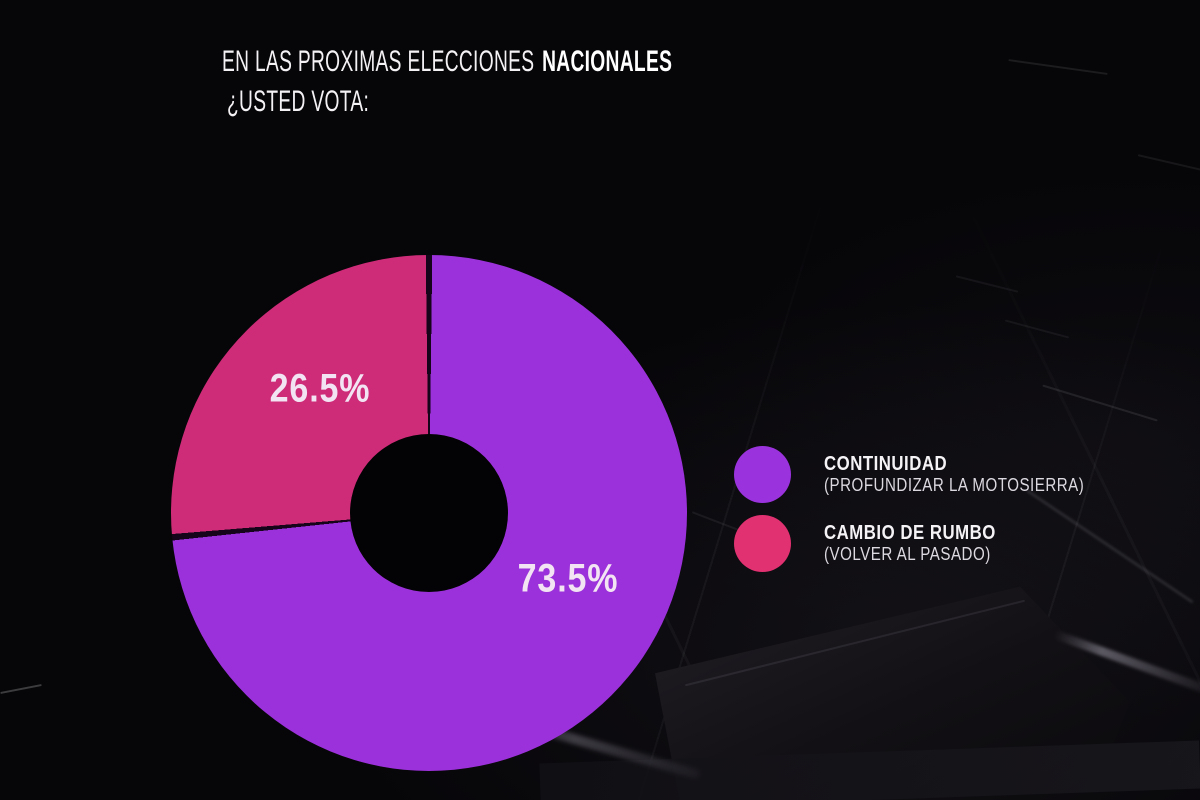 This screenshot has height=800, width=1200. What do you see at coordinates (568, 578) in the screenshot?
I see `slice-label-continuidad: 73.5%` at bounding box center [568, 578].